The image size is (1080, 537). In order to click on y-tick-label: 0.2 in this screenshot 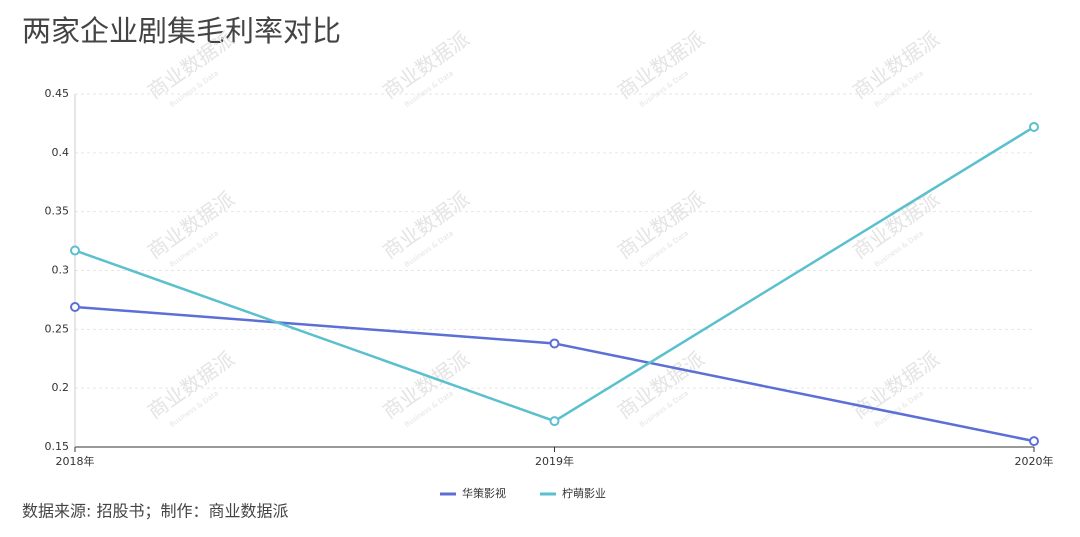, I will do `click(61, 387)`.